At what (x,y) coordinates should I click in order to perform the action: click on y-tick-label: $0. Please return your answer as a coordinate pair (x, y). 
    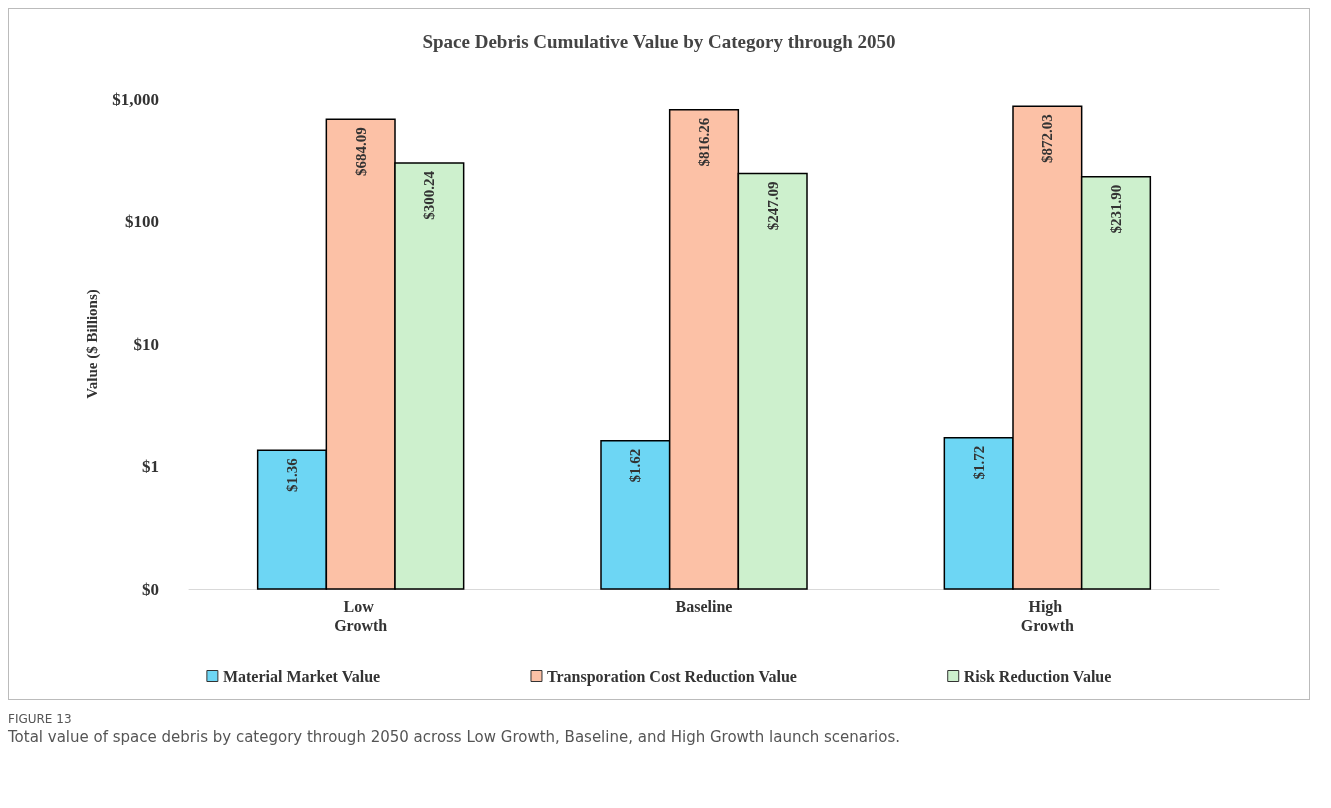
    Looking at the image, I should click on (150, 589).